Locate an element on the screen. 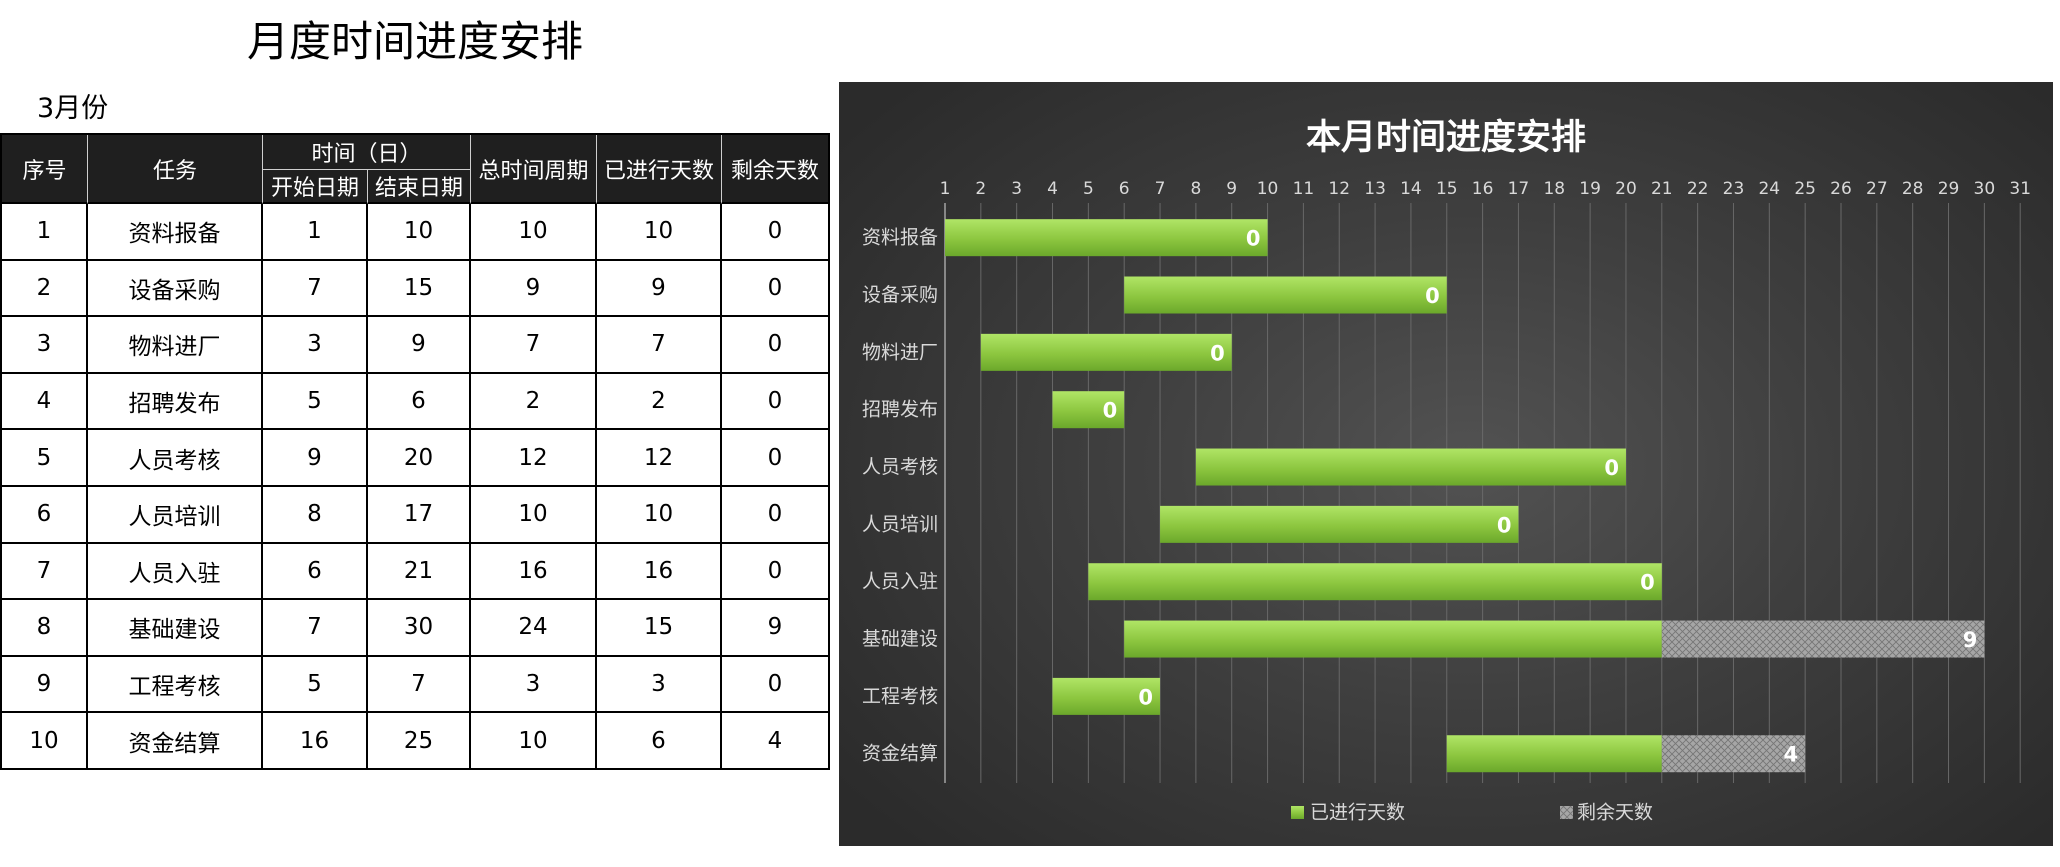 The height and width of the screenshot is (867, 2060). x-tick-label: 14 is located at coordinates (1411, 189).